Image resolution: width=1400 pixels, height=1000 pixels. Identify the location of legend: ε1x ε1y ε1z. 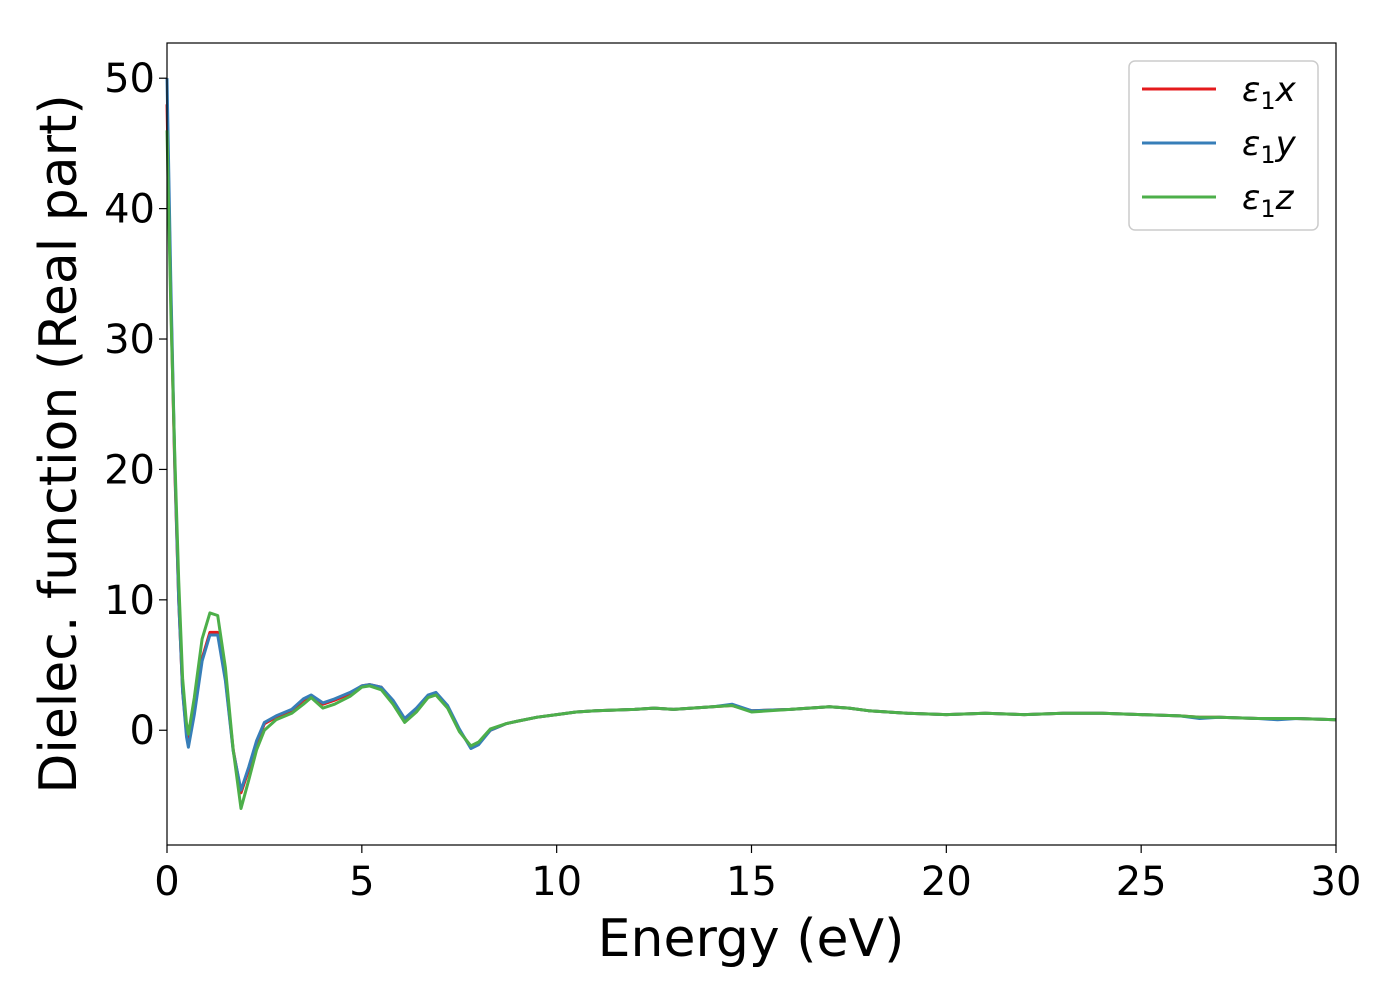
(1223, 145).